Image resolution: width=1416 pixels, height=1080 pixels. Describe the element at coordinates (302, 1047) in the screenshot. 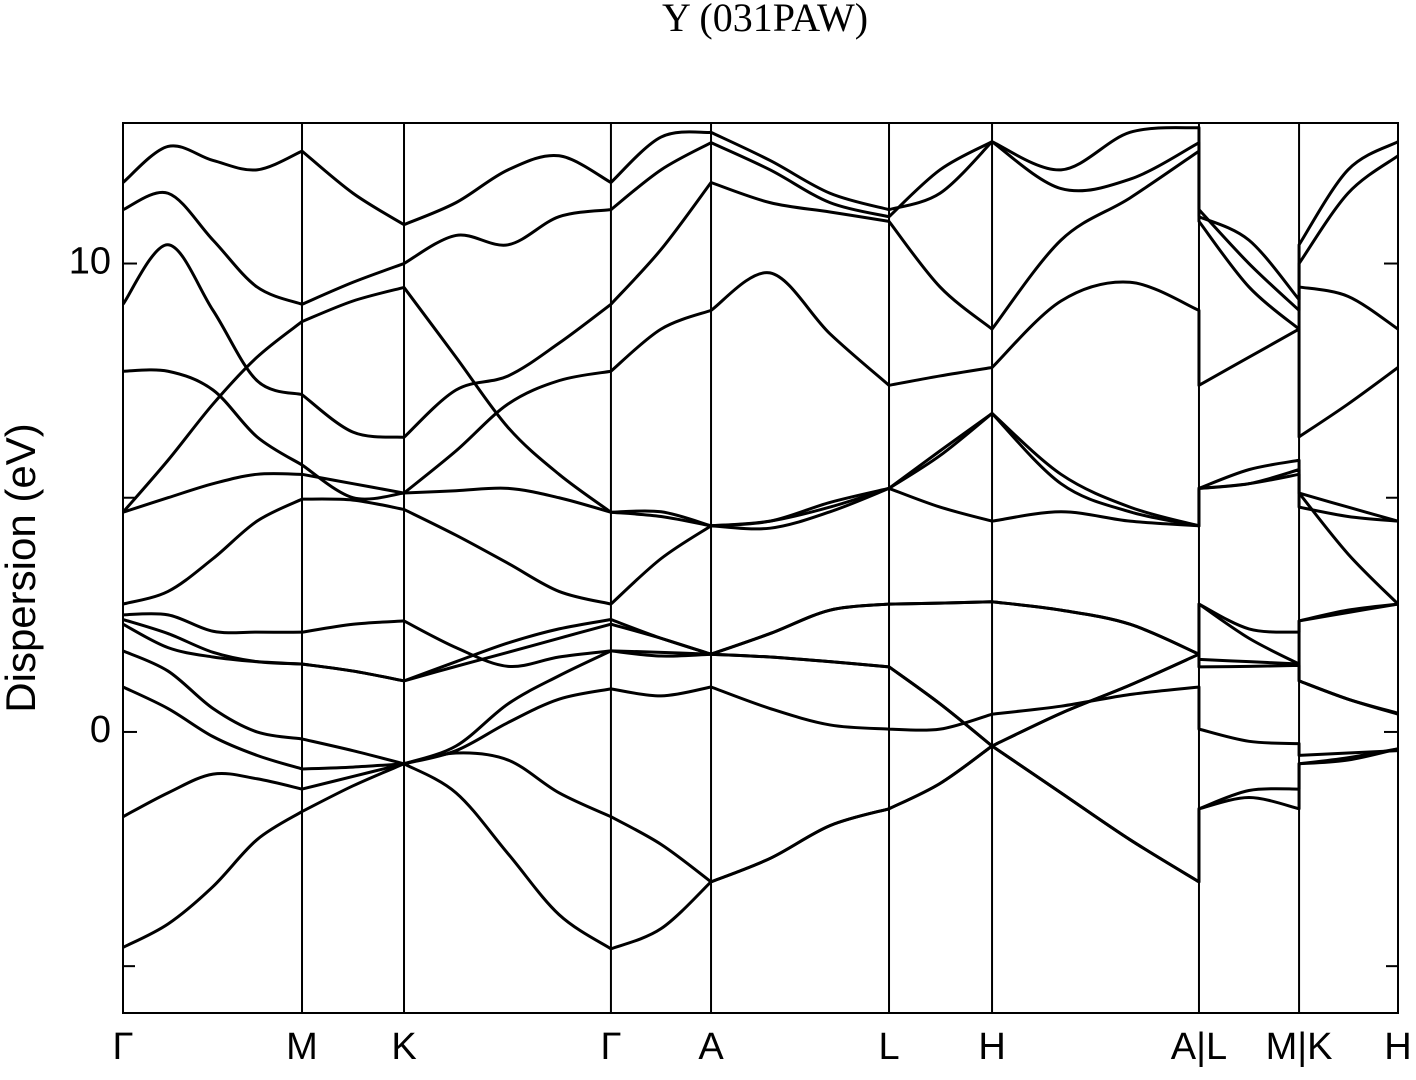

I see `x-tick-label: M` at that location.